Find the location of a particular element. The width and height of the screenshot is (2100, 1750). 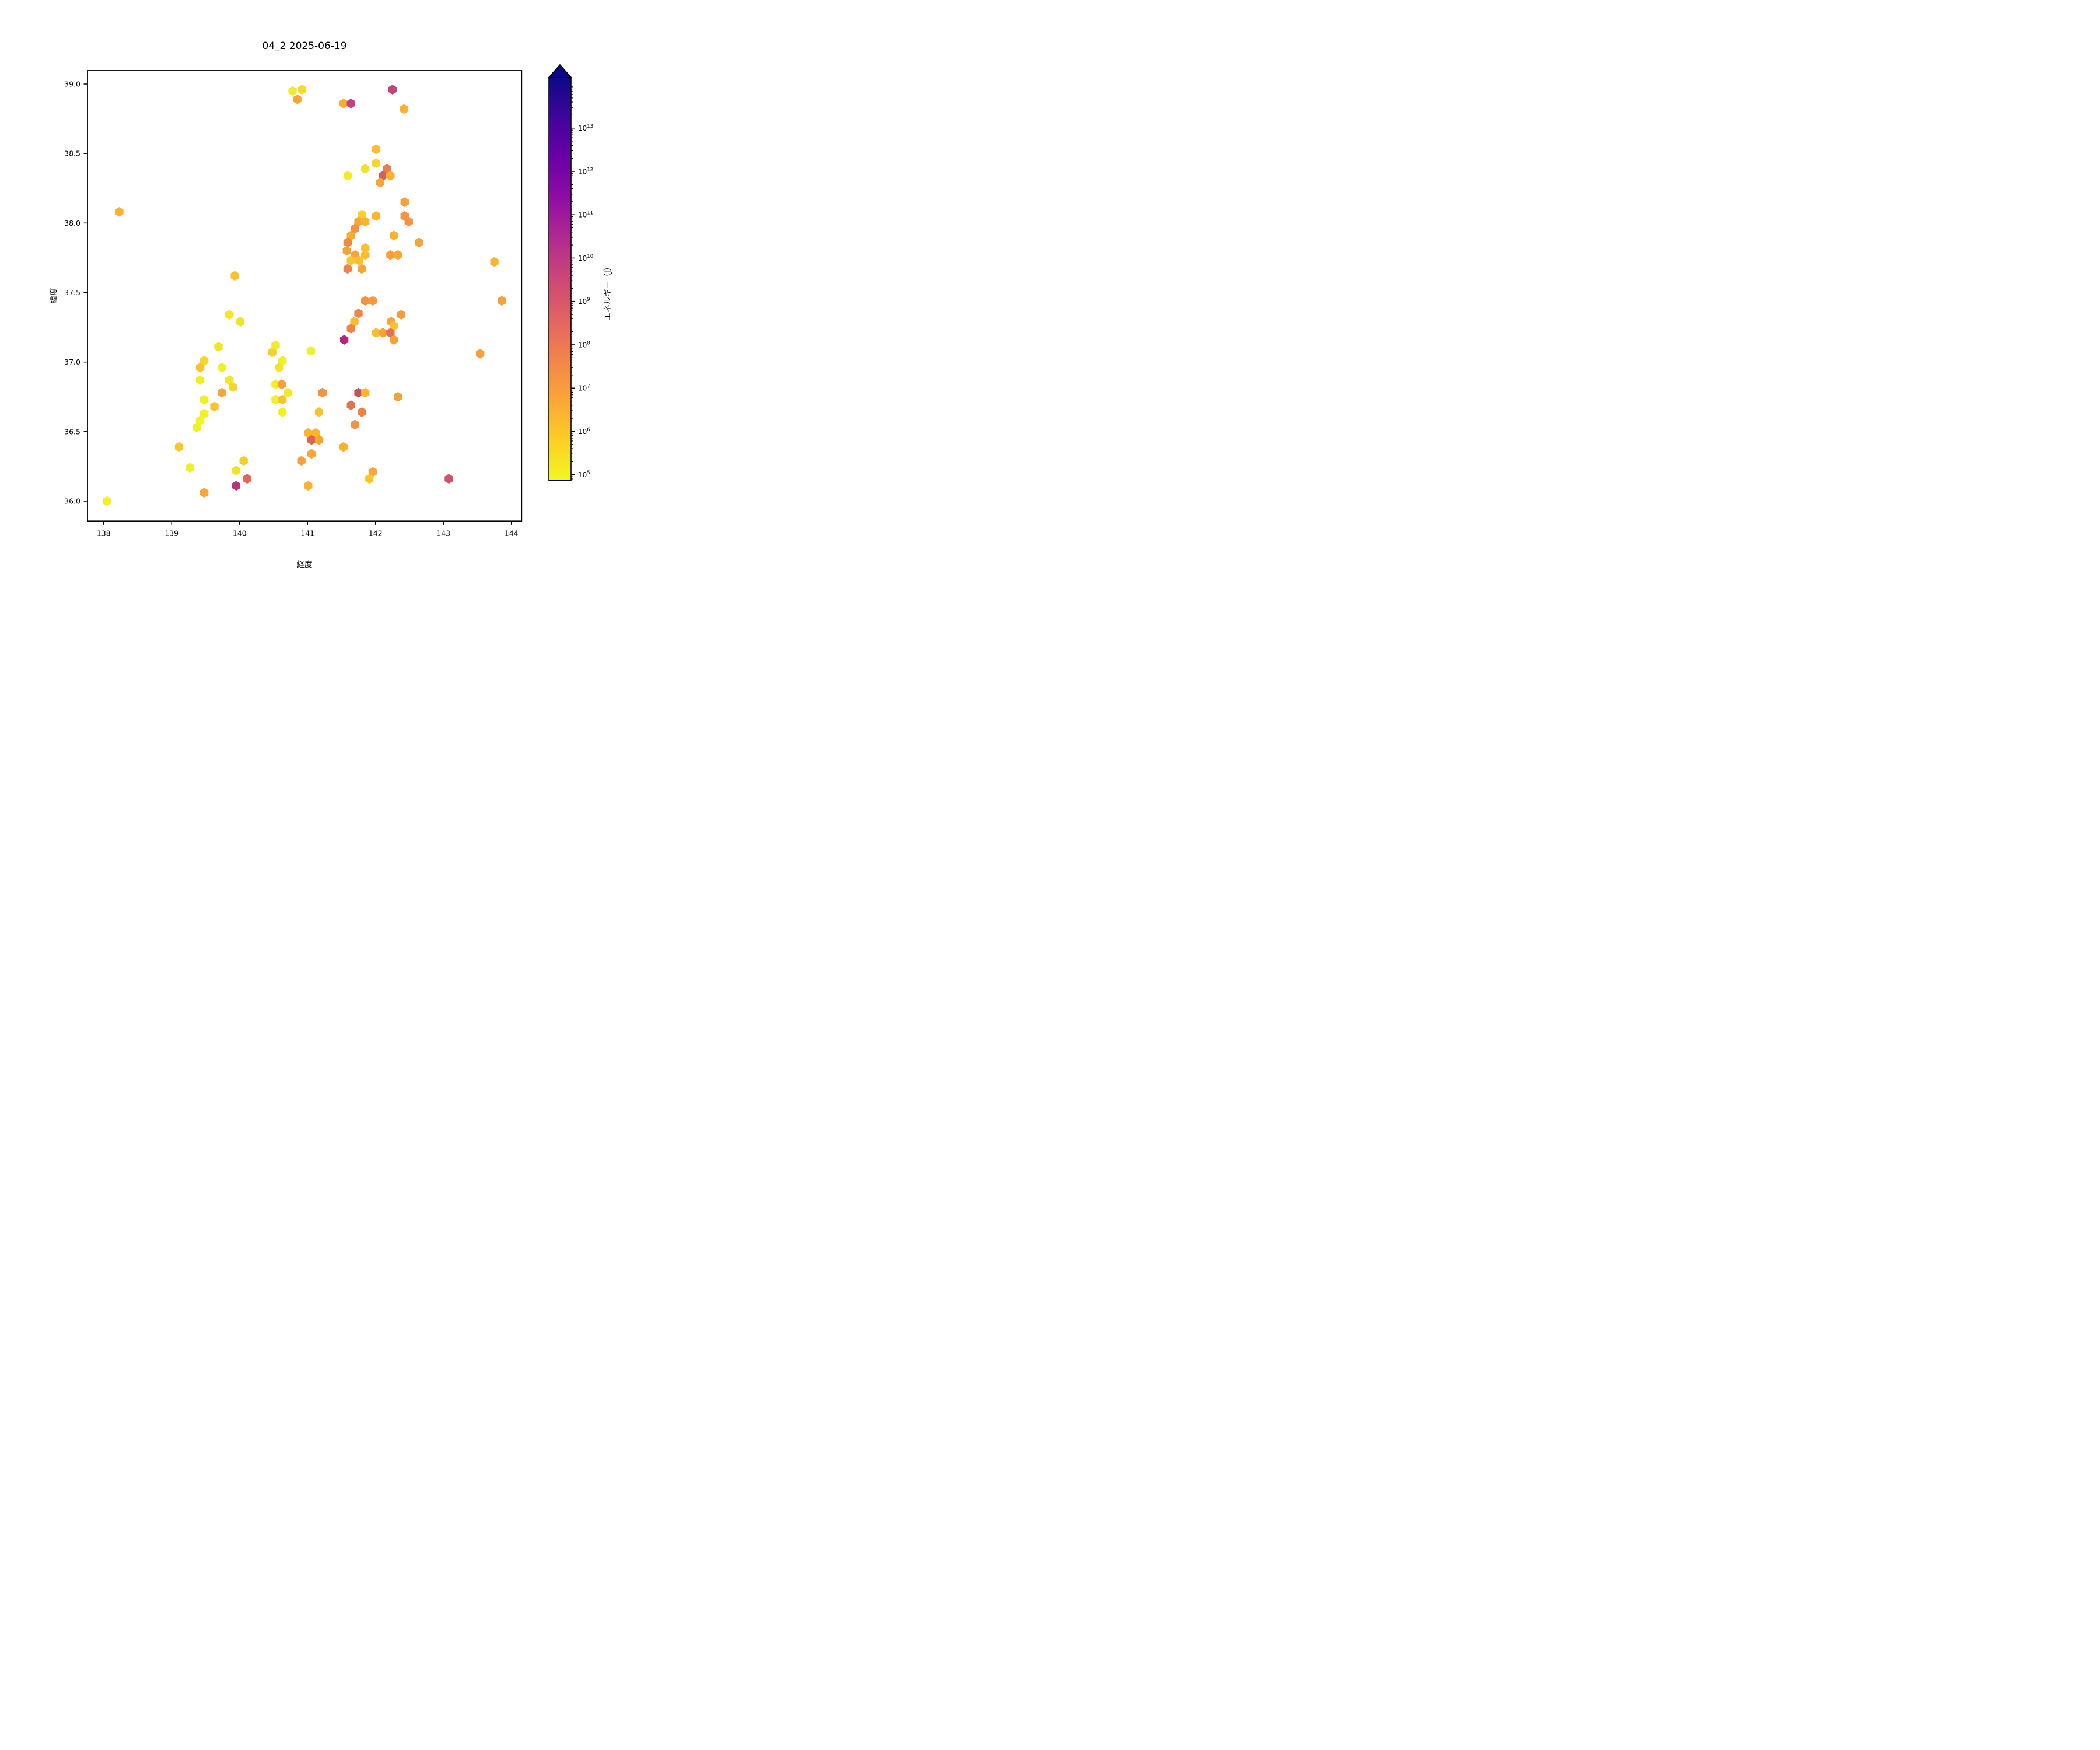

colorbar-tick-label: 1010 is located at coordinates (585, 258).